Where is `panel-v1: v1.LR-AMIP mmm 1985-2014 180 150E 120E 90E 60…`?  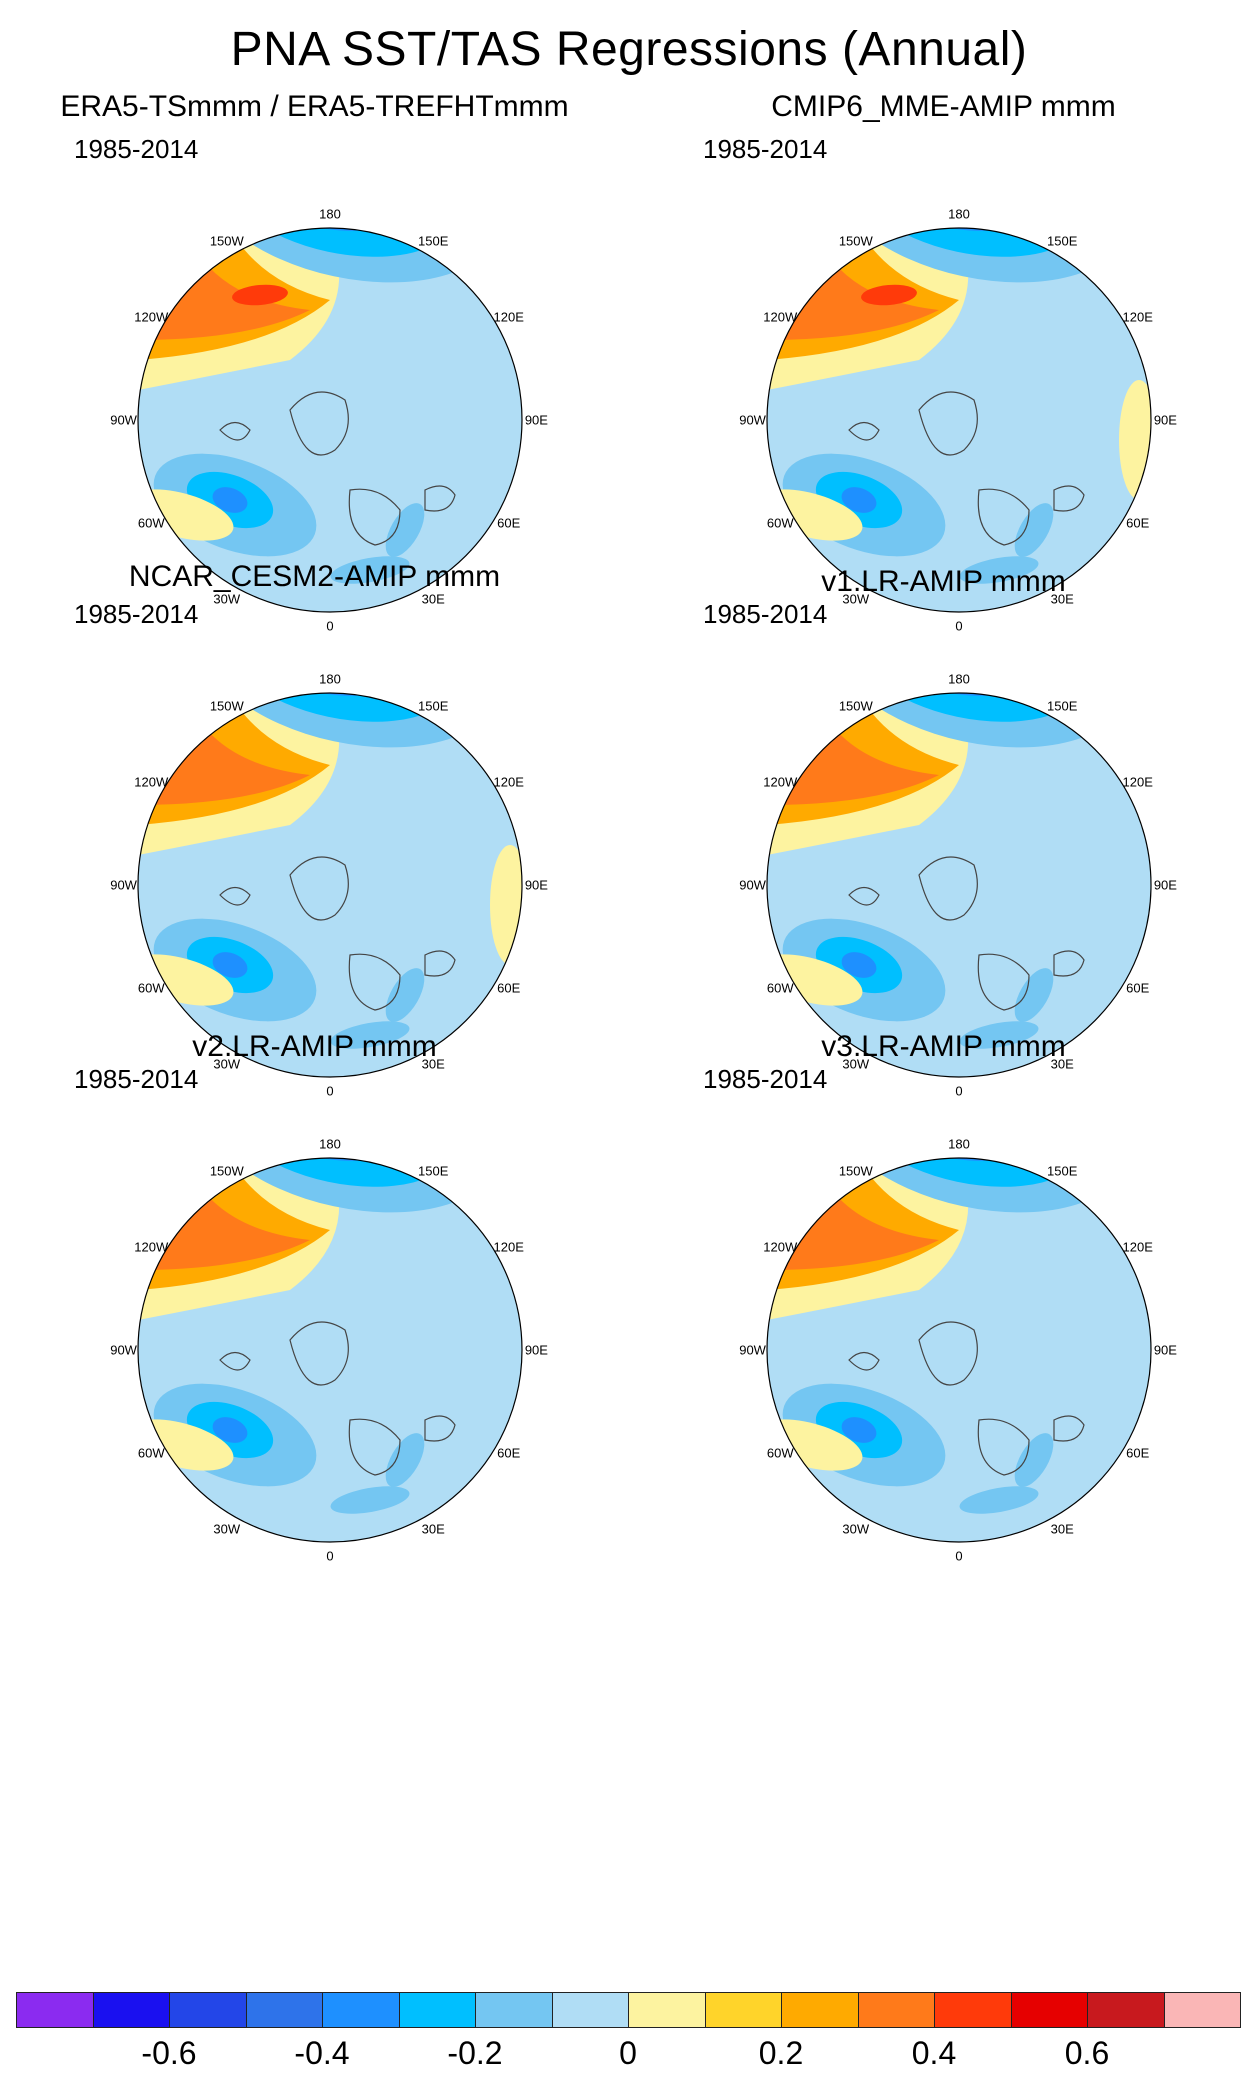 panel-v1: v1.LR-AMIP mmm 1985-2014 180 150E 120E 90E 60… is located at coordinates (943, 865).